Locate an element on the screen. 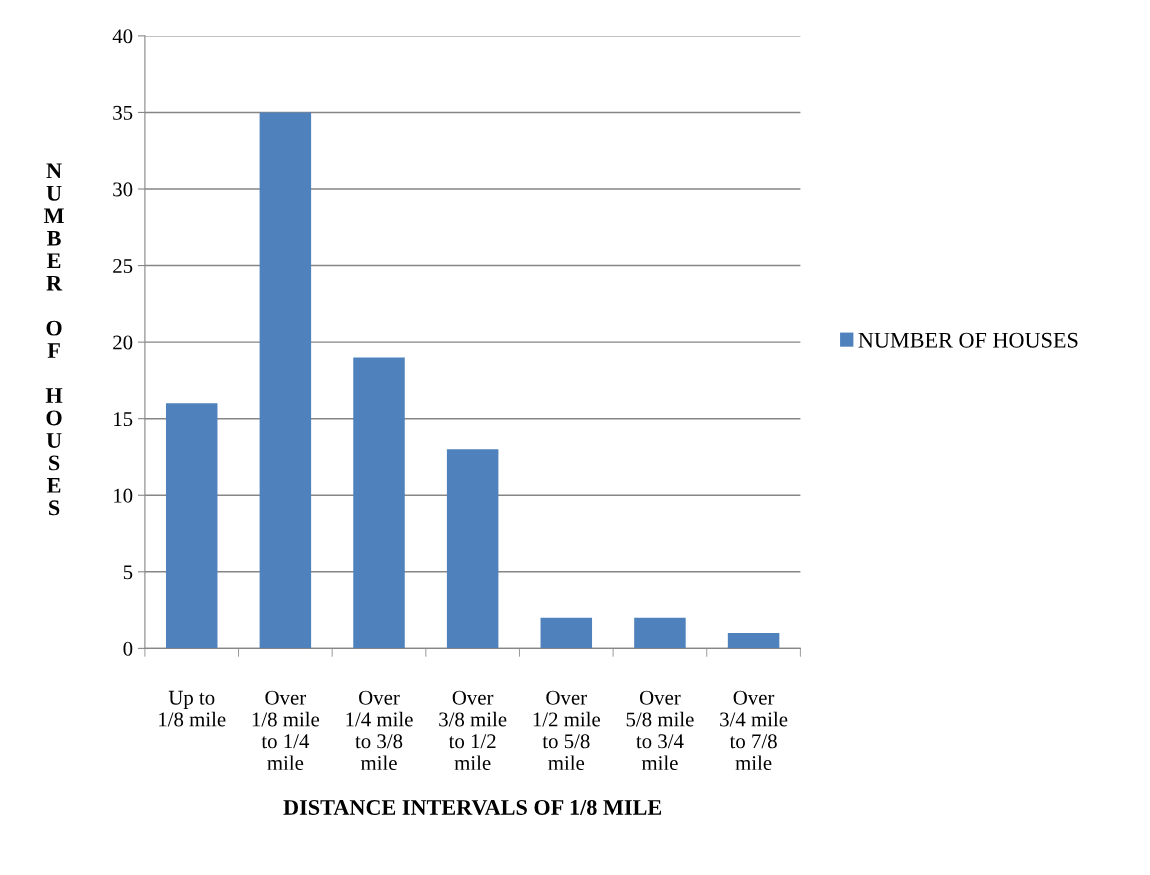  text: NUMBER OF HOUSES is located at coordinates (53, 339).